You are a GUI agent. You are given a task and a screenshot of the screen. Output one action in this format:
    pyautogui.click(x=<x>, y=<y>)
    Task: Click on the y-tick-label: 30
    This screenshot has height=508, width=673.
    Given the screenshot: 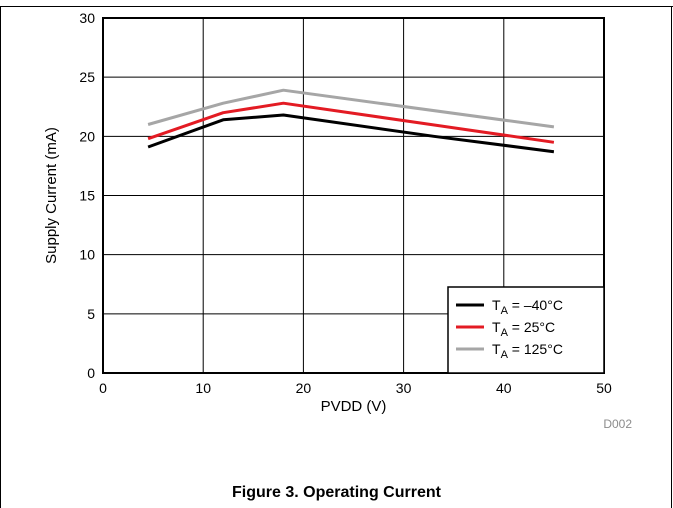 What is the action you would take?
    pyautogui.click(x=87, y=18)
    